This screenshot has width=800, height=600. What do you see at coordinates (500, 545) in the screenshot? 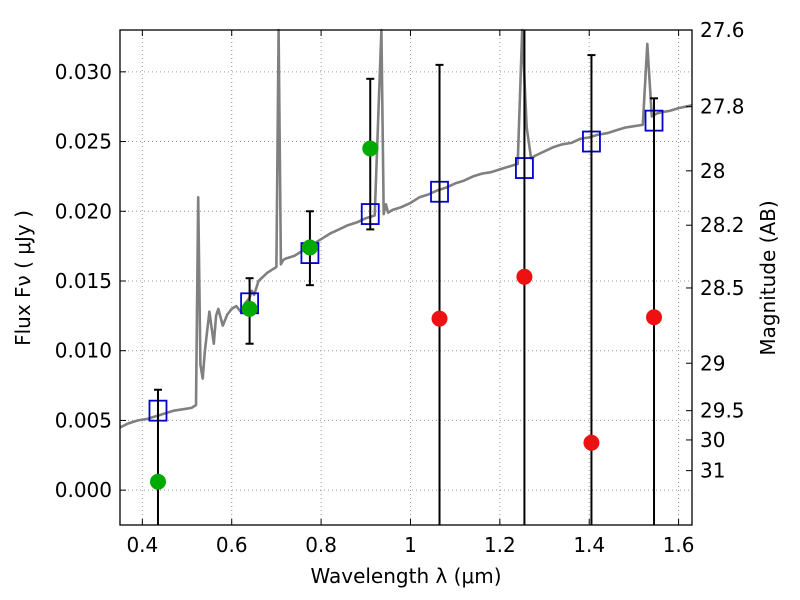
I see `x-tick-label: 1.2` at bounding box center [500, 545].